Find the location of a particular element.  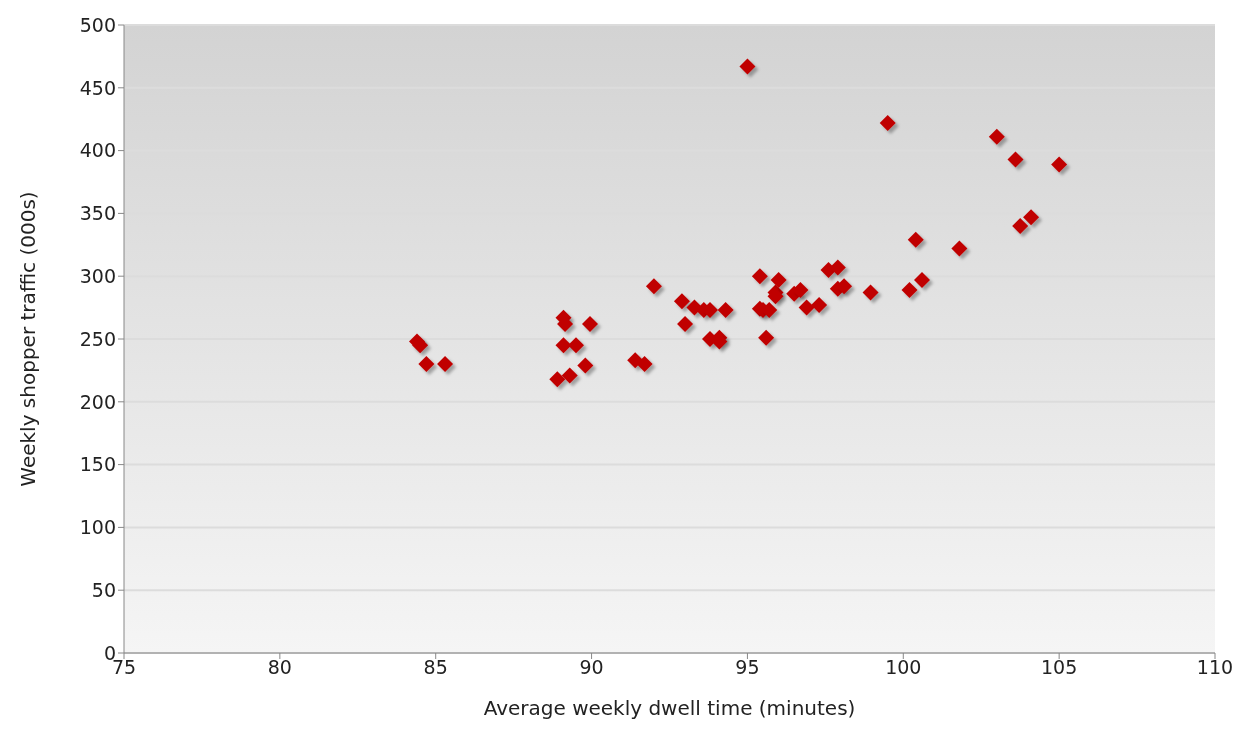

x-tick-label: 80 is located at coordinates (279, 667).